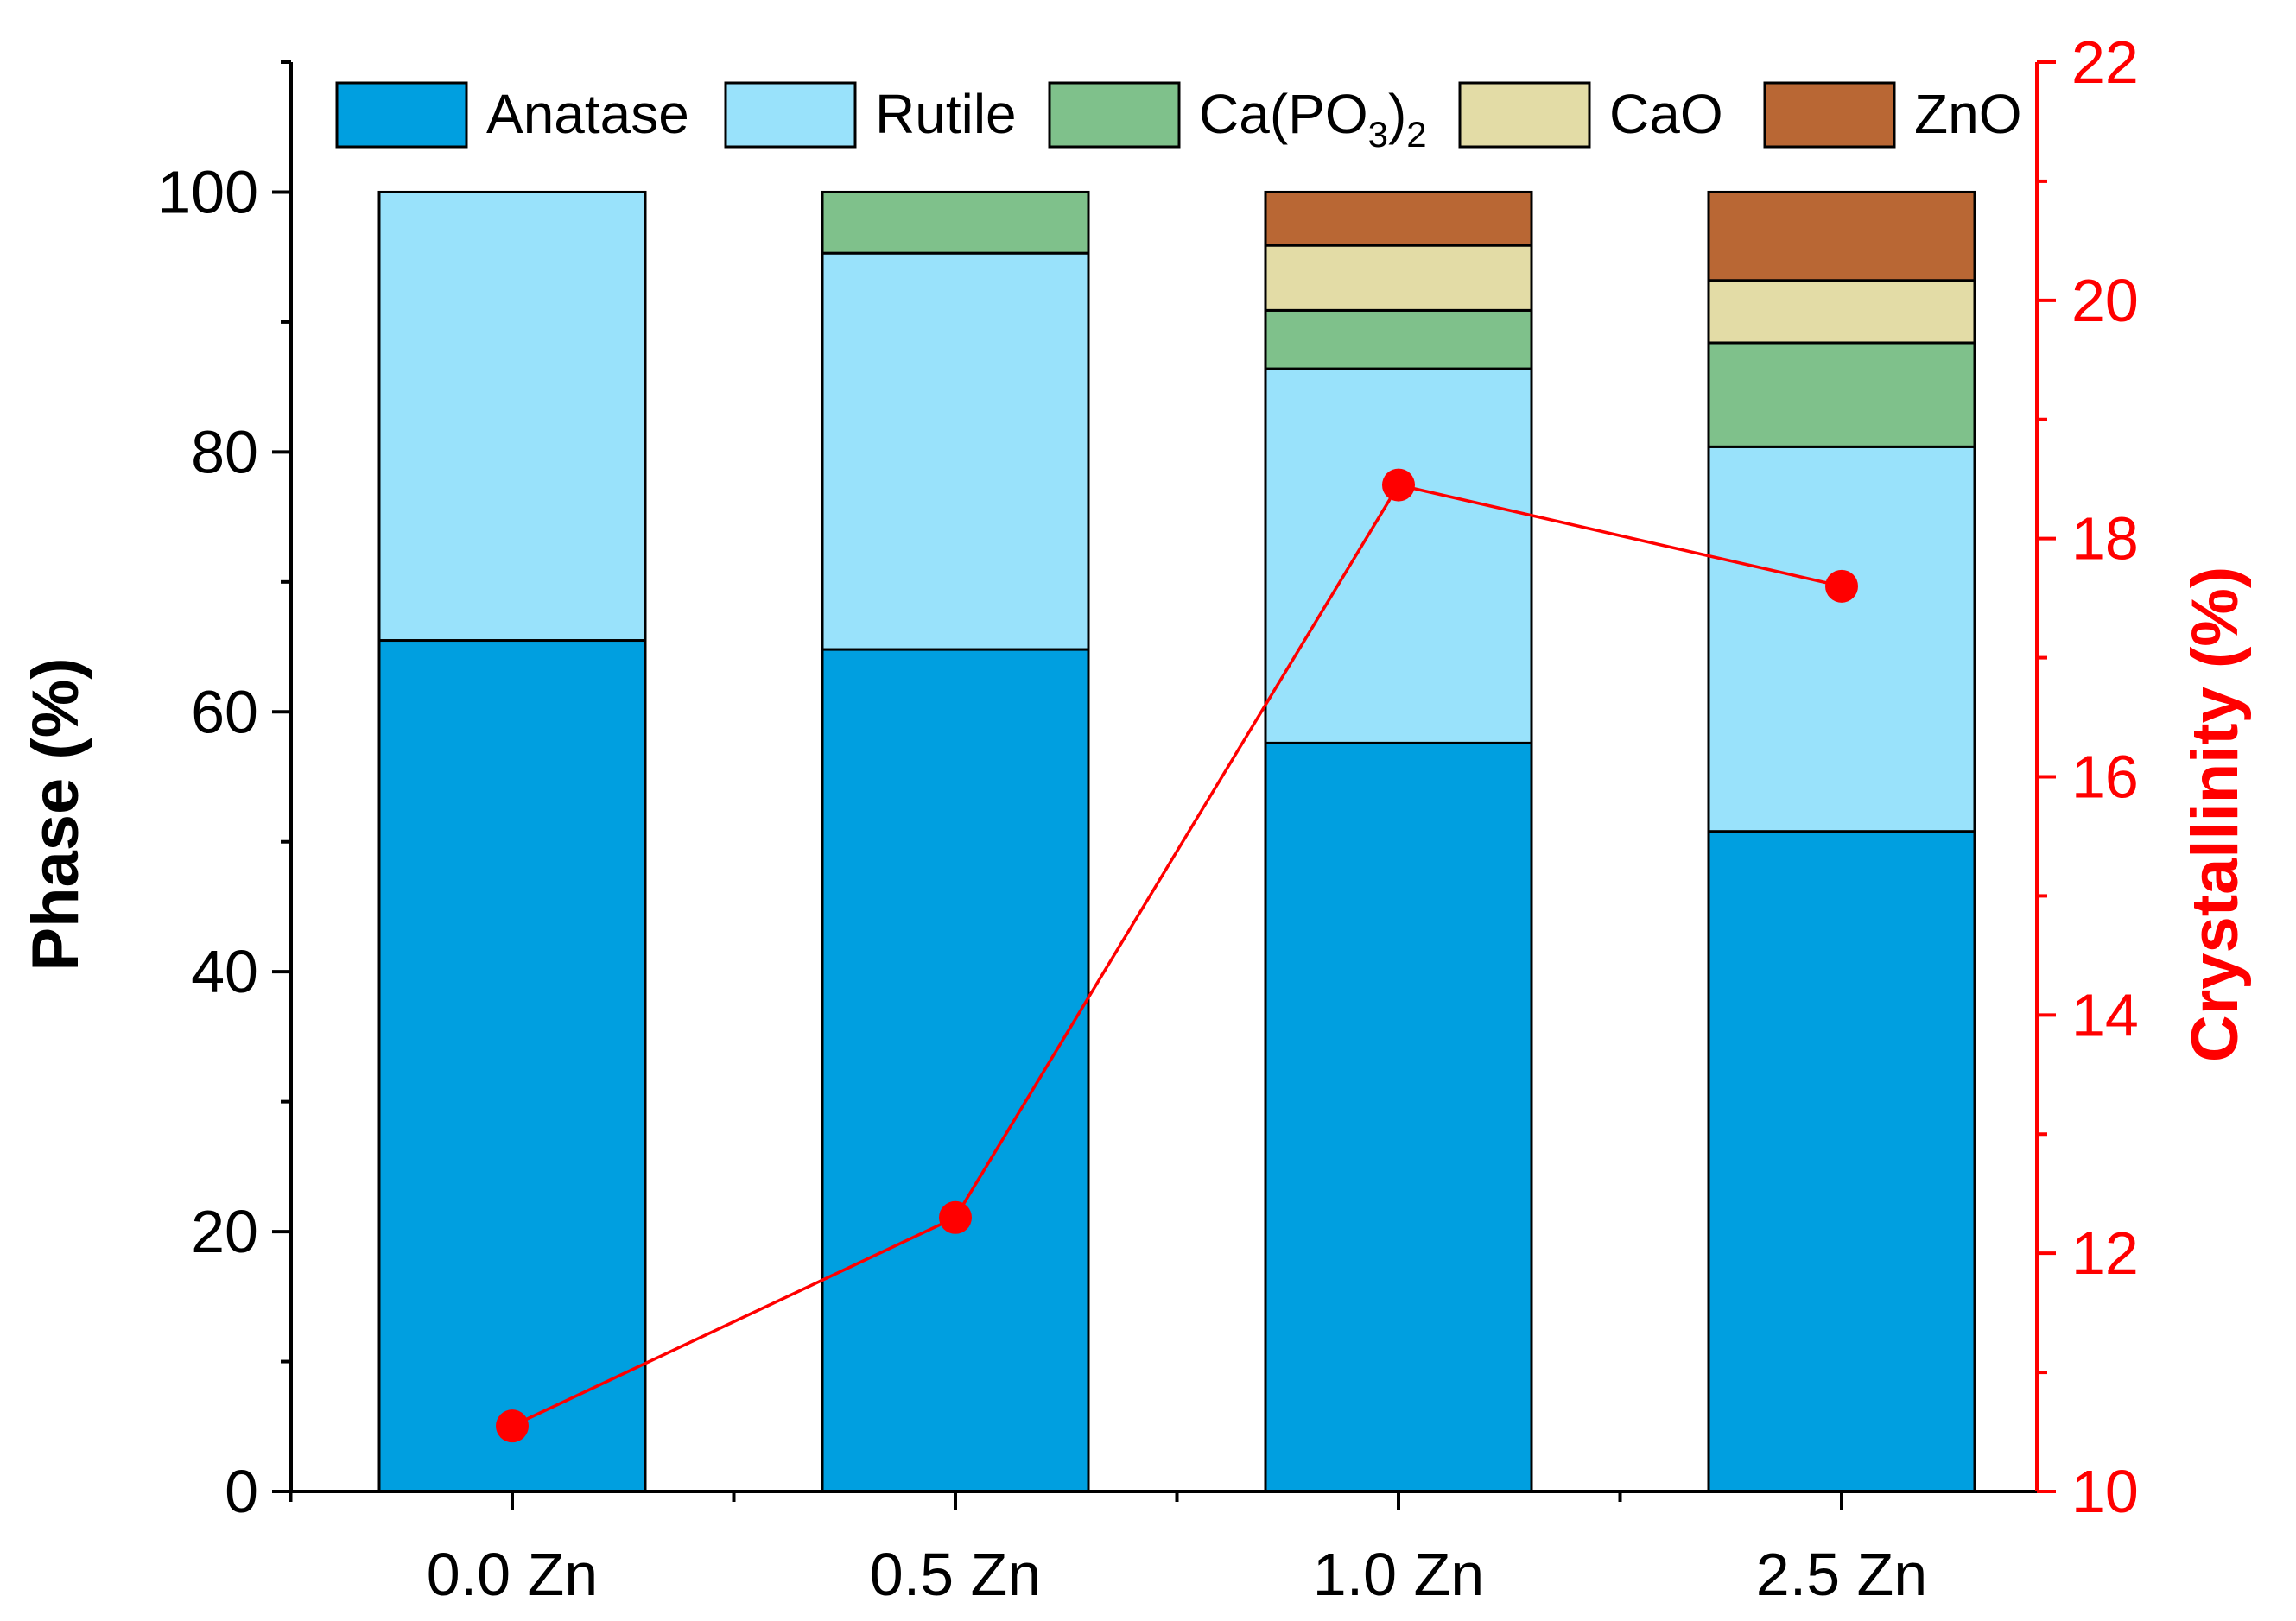  What do you see at coordinates (2105, 539) in the screenshot?
I see `y-right-tick-label-18: 18` at bounding box center [2105, 539].